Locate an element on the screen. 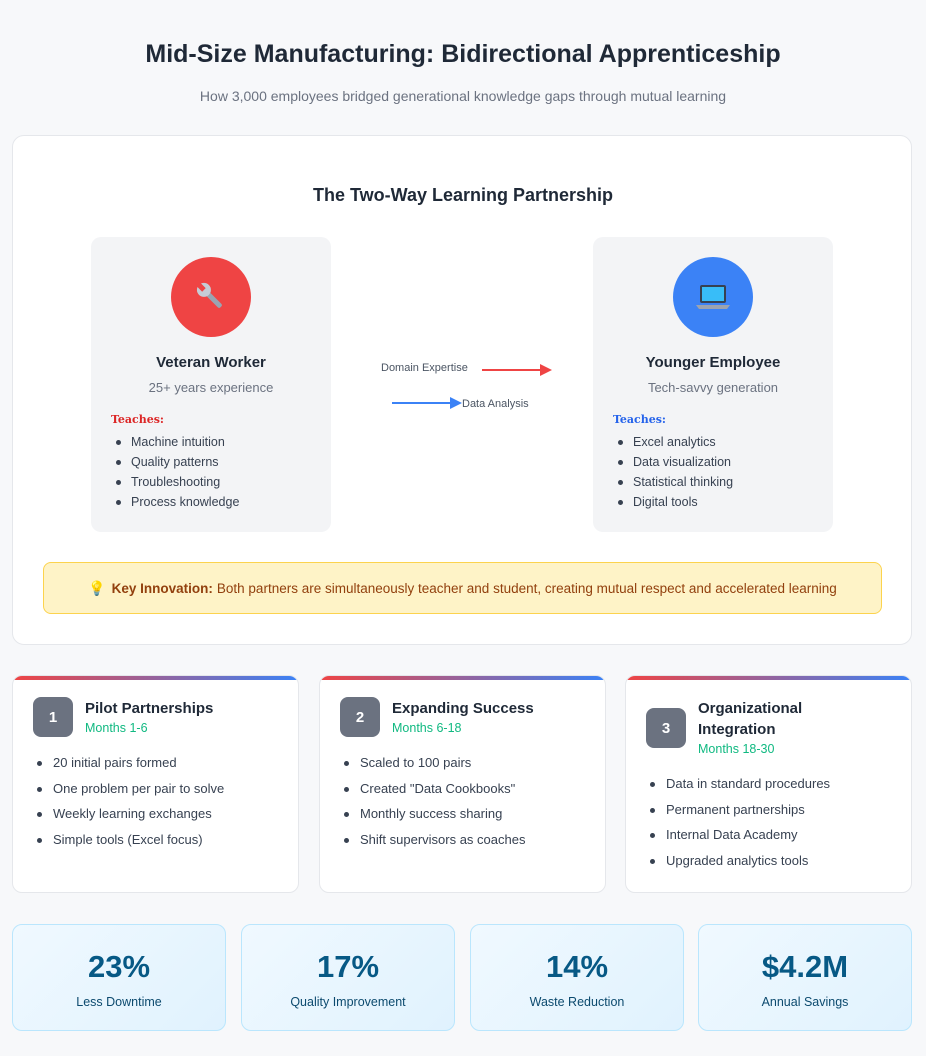 This screenshot has height=1056, width=926. veteran-teaches-label: Teaches: is located at coordinates (137, 419).